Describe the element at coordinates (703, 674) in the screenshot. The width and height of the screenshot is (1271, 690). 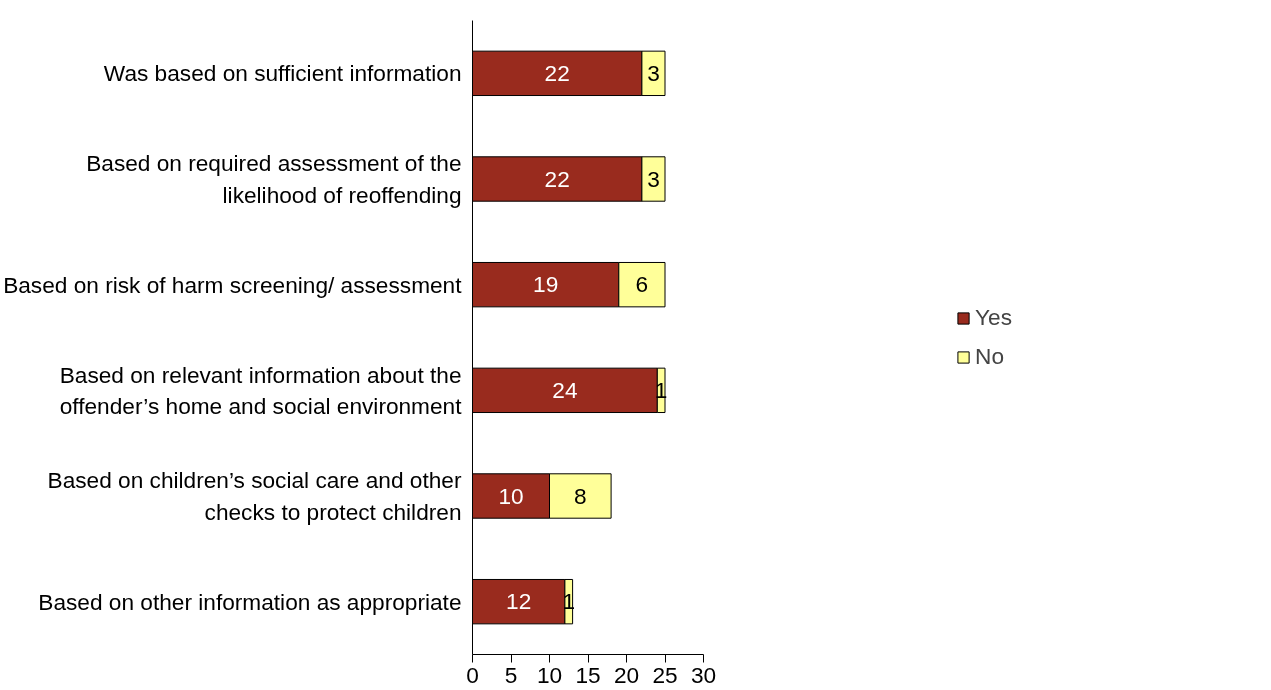
I see `x-tick-label: 30` at that location.